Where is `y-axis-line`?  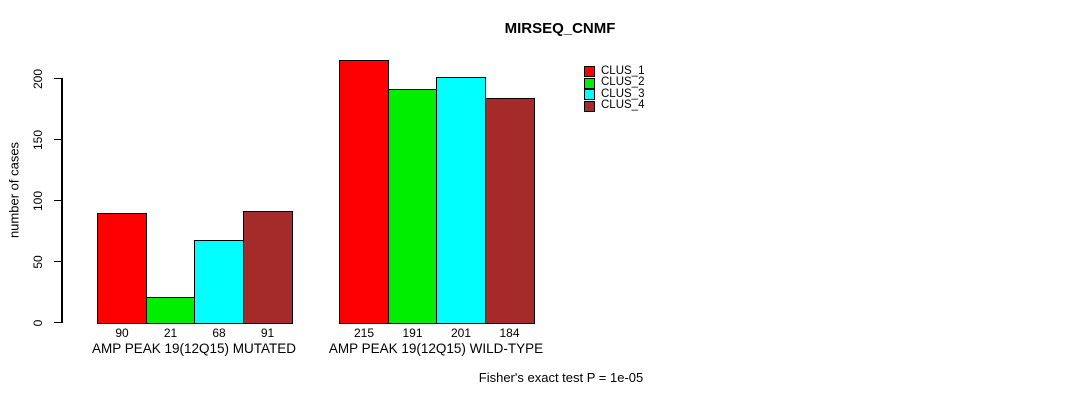
y-axis-line is located at coordinates (62, 200).